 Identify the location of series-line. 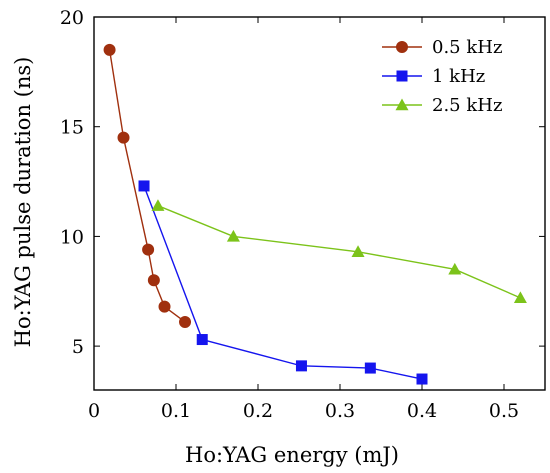
(339, 252).